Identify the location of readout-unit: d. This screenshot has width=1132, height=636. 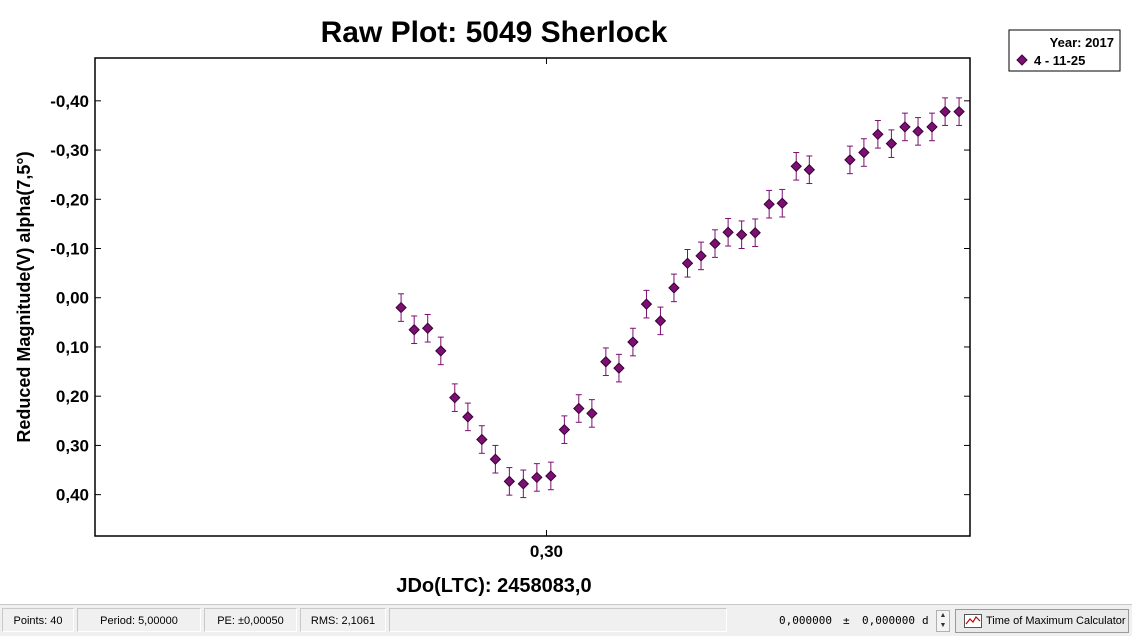
(925, 620).